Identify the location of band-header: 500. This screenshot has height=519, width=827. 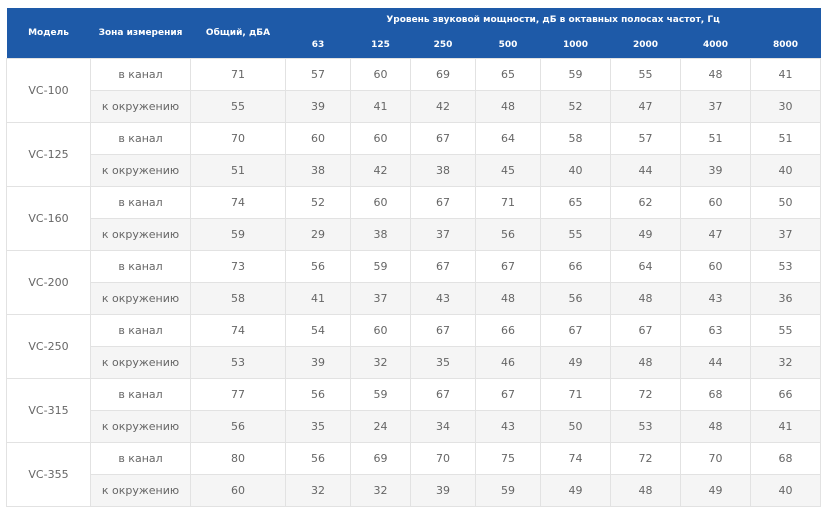
(508, 46).